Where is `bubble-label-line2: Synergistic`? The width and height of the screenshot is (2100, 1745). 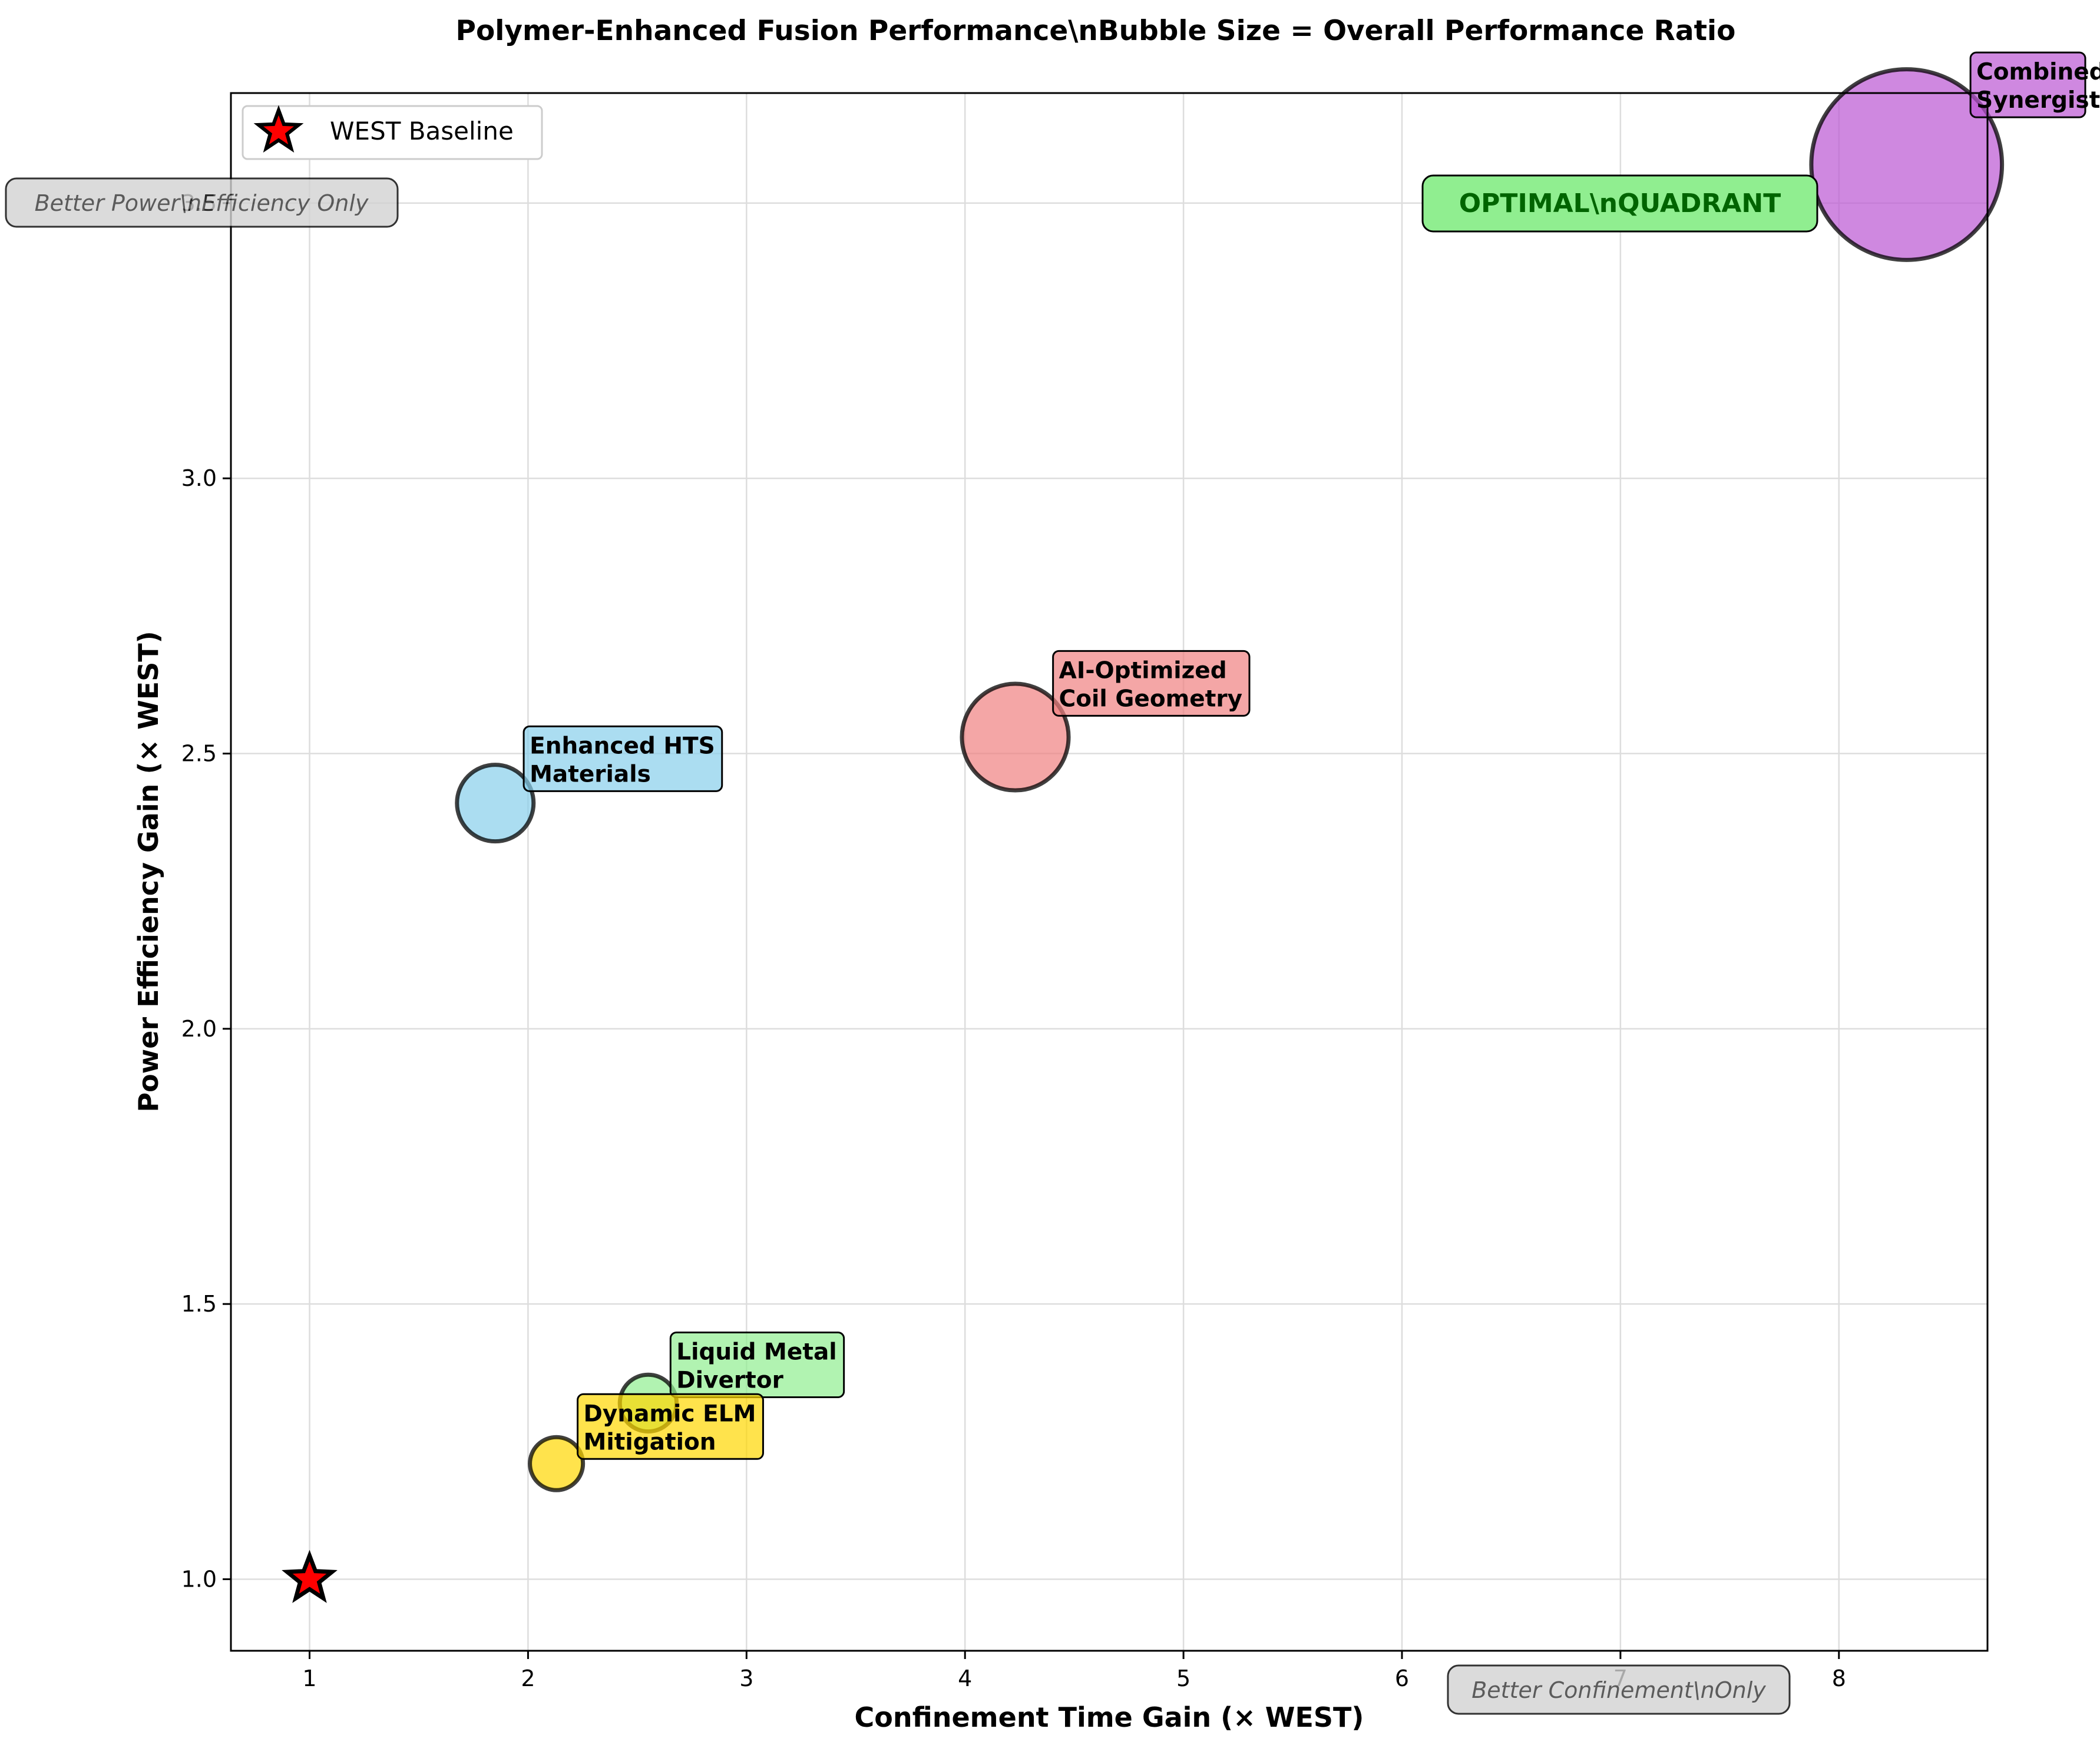
bubble-label-line2: Synergistic is located at coordinates (2038, 100).